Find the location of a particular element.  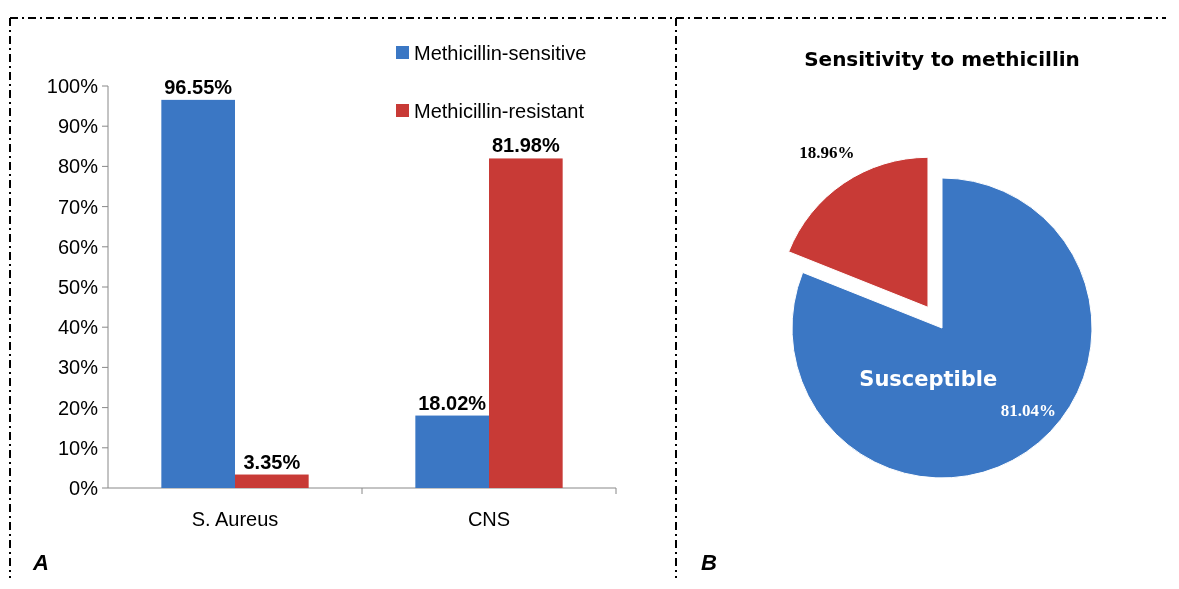

legend-label: Methicillin-sensitive is located at coordinates (500, 53).